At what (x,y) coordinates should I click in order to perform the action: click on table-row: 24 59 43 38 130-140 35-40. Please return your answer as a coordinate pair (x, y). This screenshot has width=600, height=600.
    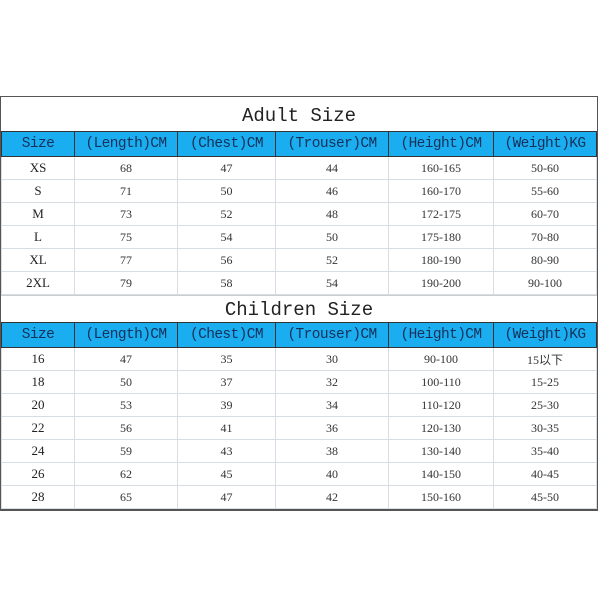
    Looking at the image, I should click on (299, 451).